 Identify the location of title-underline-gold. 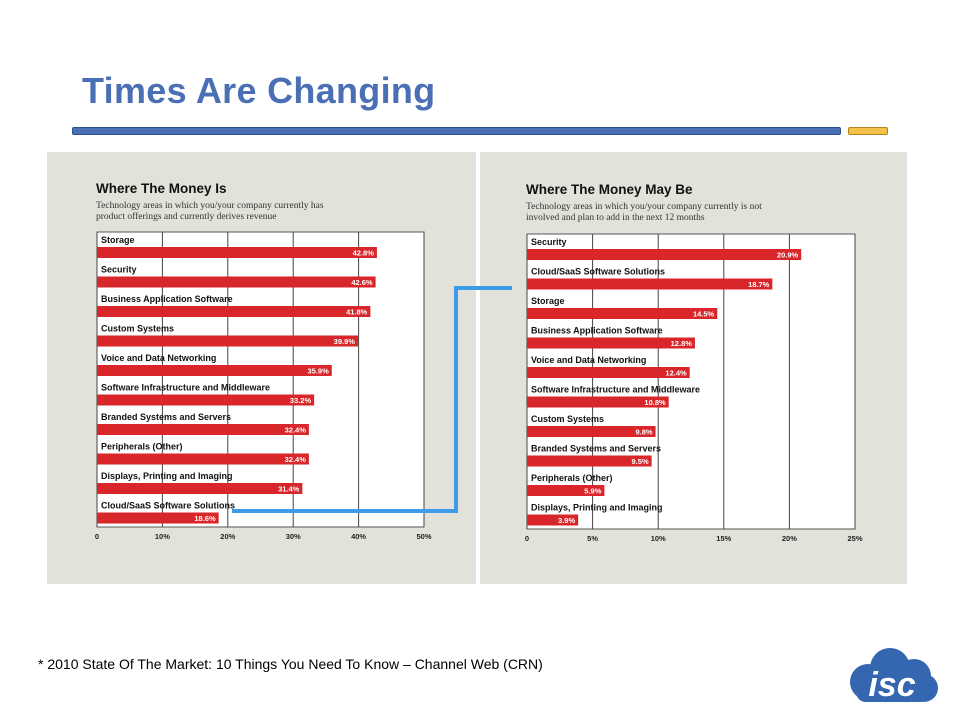
(868, 131).